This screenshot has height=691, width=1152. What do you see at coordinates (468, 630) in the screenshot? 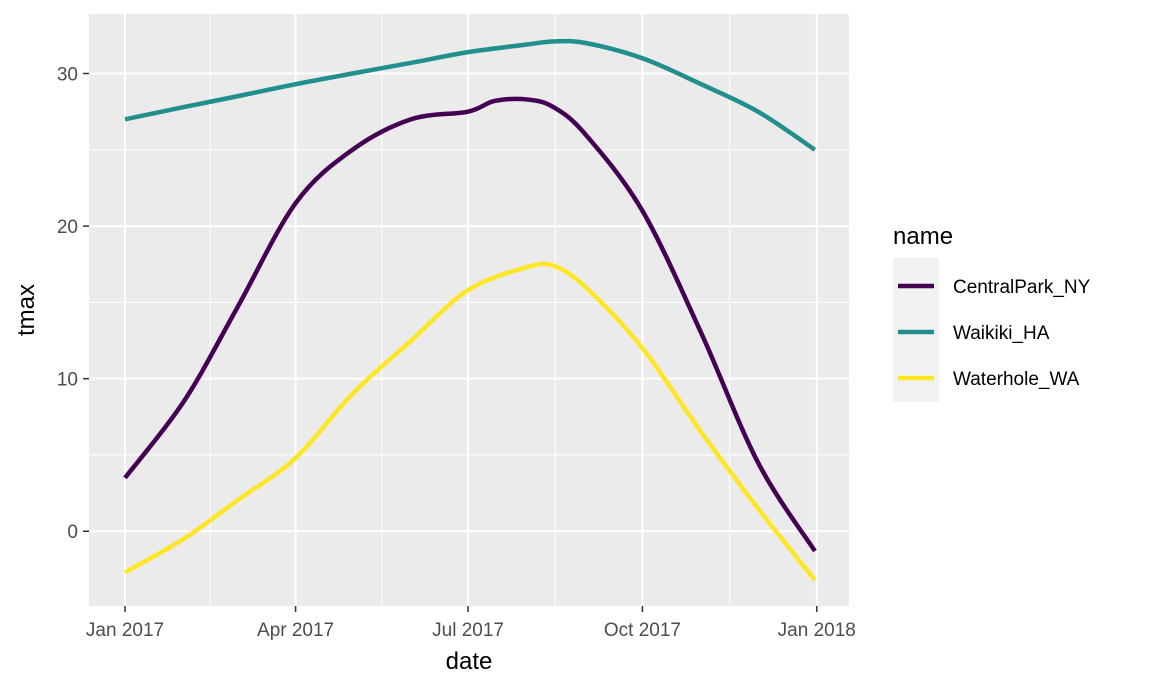
I see `x-tick-label: Jul 2017` at bounding box center [468, 630].